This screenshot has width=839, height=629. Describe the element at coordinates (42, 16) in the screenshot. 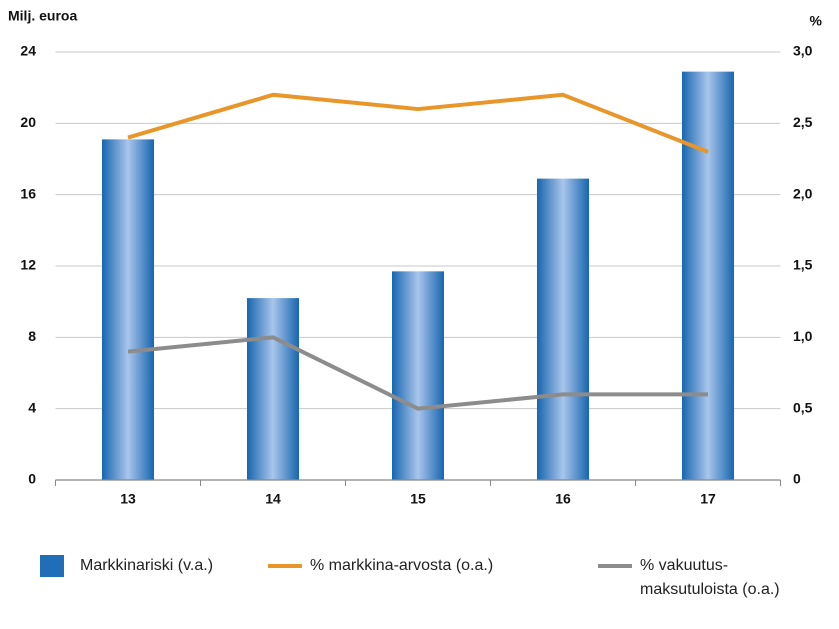

I see `y-axis-label: Milj. euroa` at that location.